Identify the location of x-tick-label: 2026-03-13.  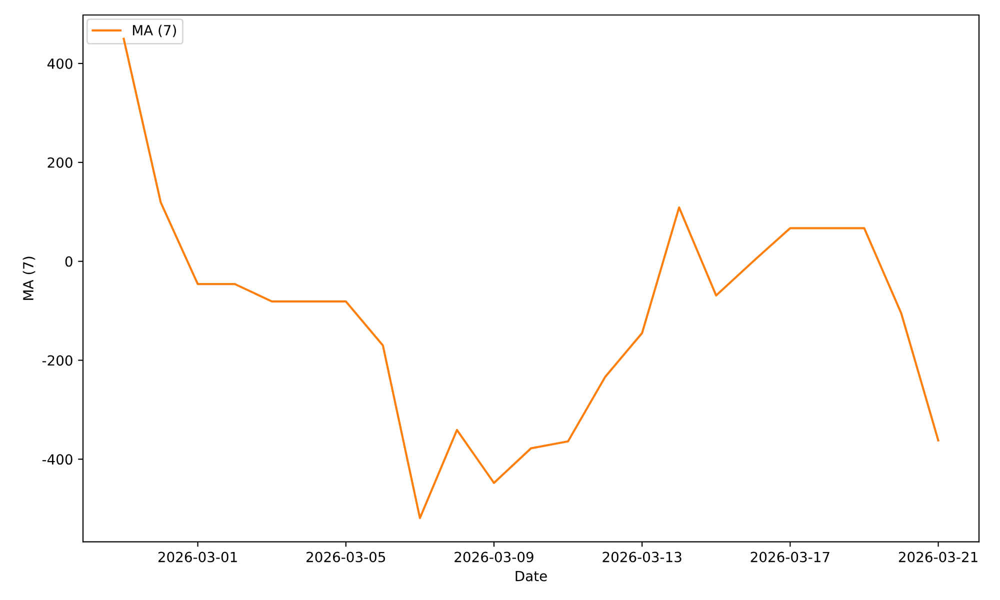
(642, 557).